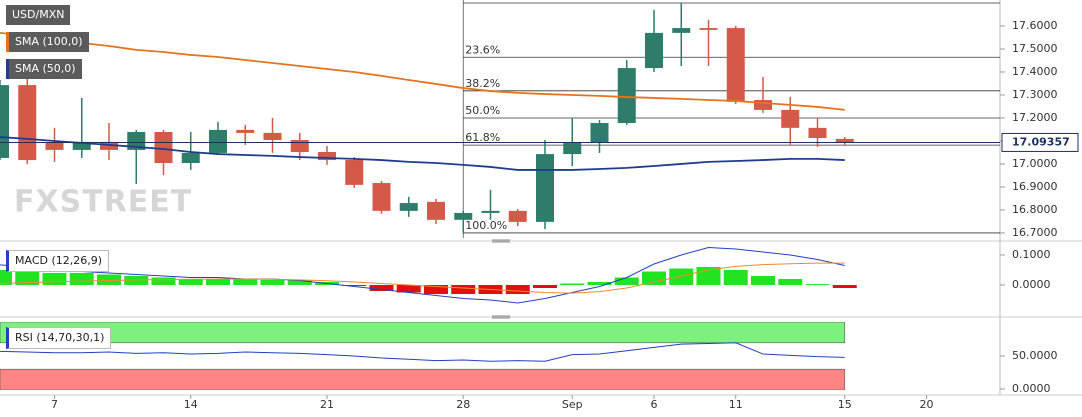 This screenshot has width=1082, height=417. I want to click on y-tick-label: 17.4000, so click(1035, 71).